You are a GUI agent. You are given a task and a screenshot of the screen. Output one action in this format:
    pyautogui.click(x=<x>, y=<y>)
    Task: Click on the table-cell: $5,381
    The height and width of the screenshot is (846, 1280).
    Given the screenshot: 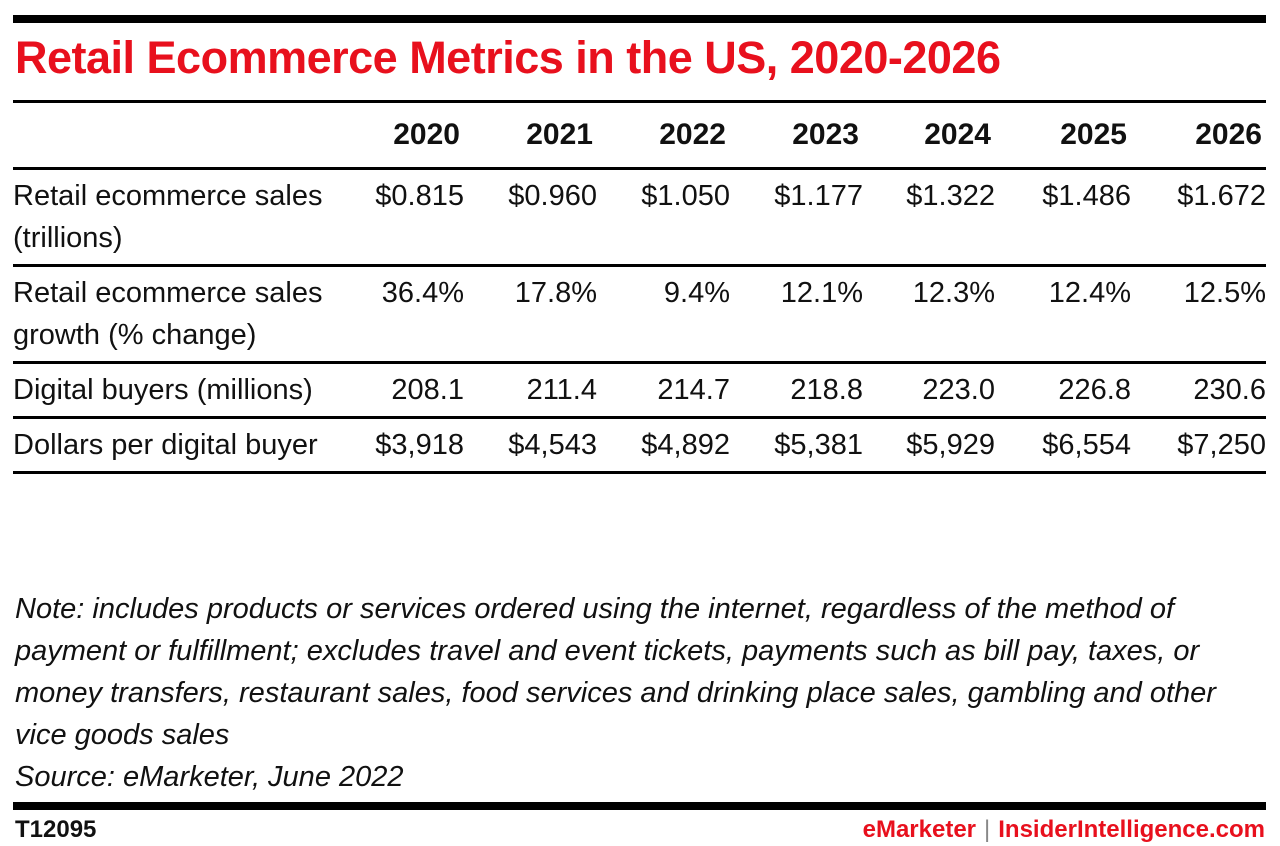 What is the action you would take?
    pyautogui.click(x=818, y=445)
    